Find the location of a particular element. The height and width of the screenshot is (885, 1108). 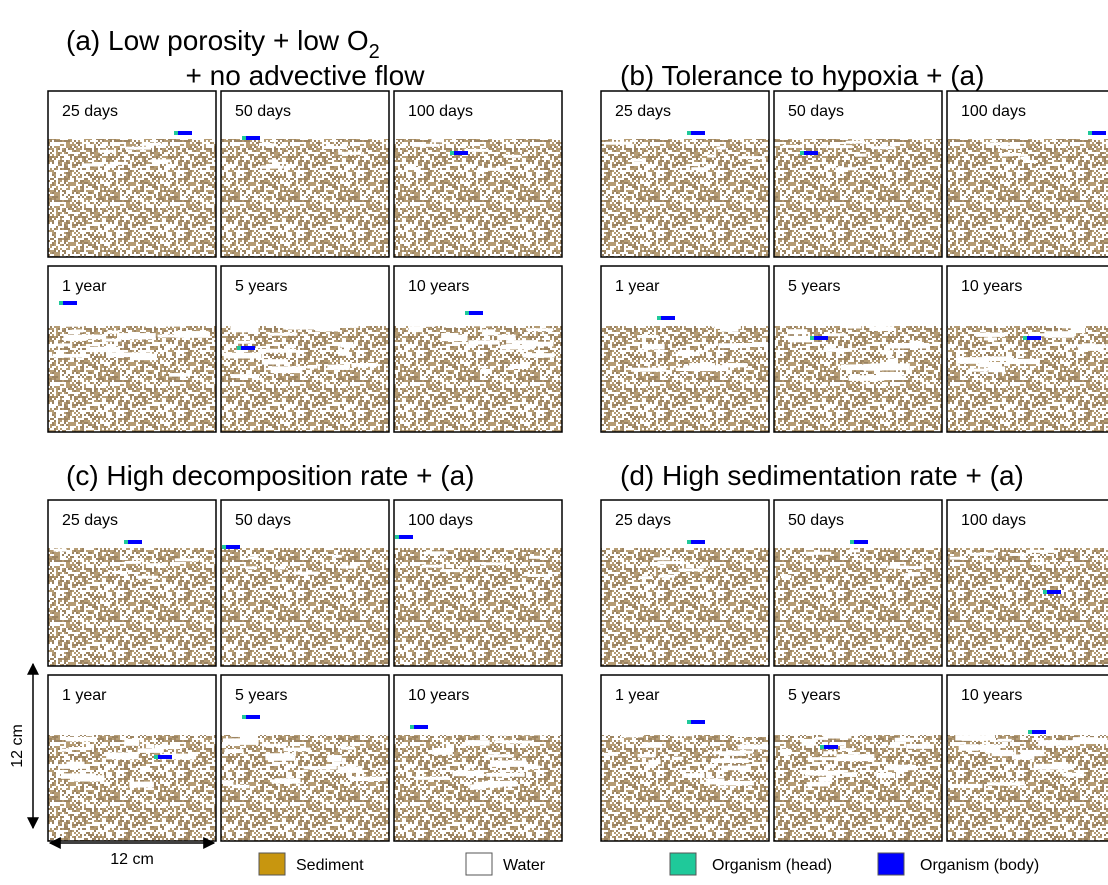

panel-label: 100 days is located at coordinates (440, 520).